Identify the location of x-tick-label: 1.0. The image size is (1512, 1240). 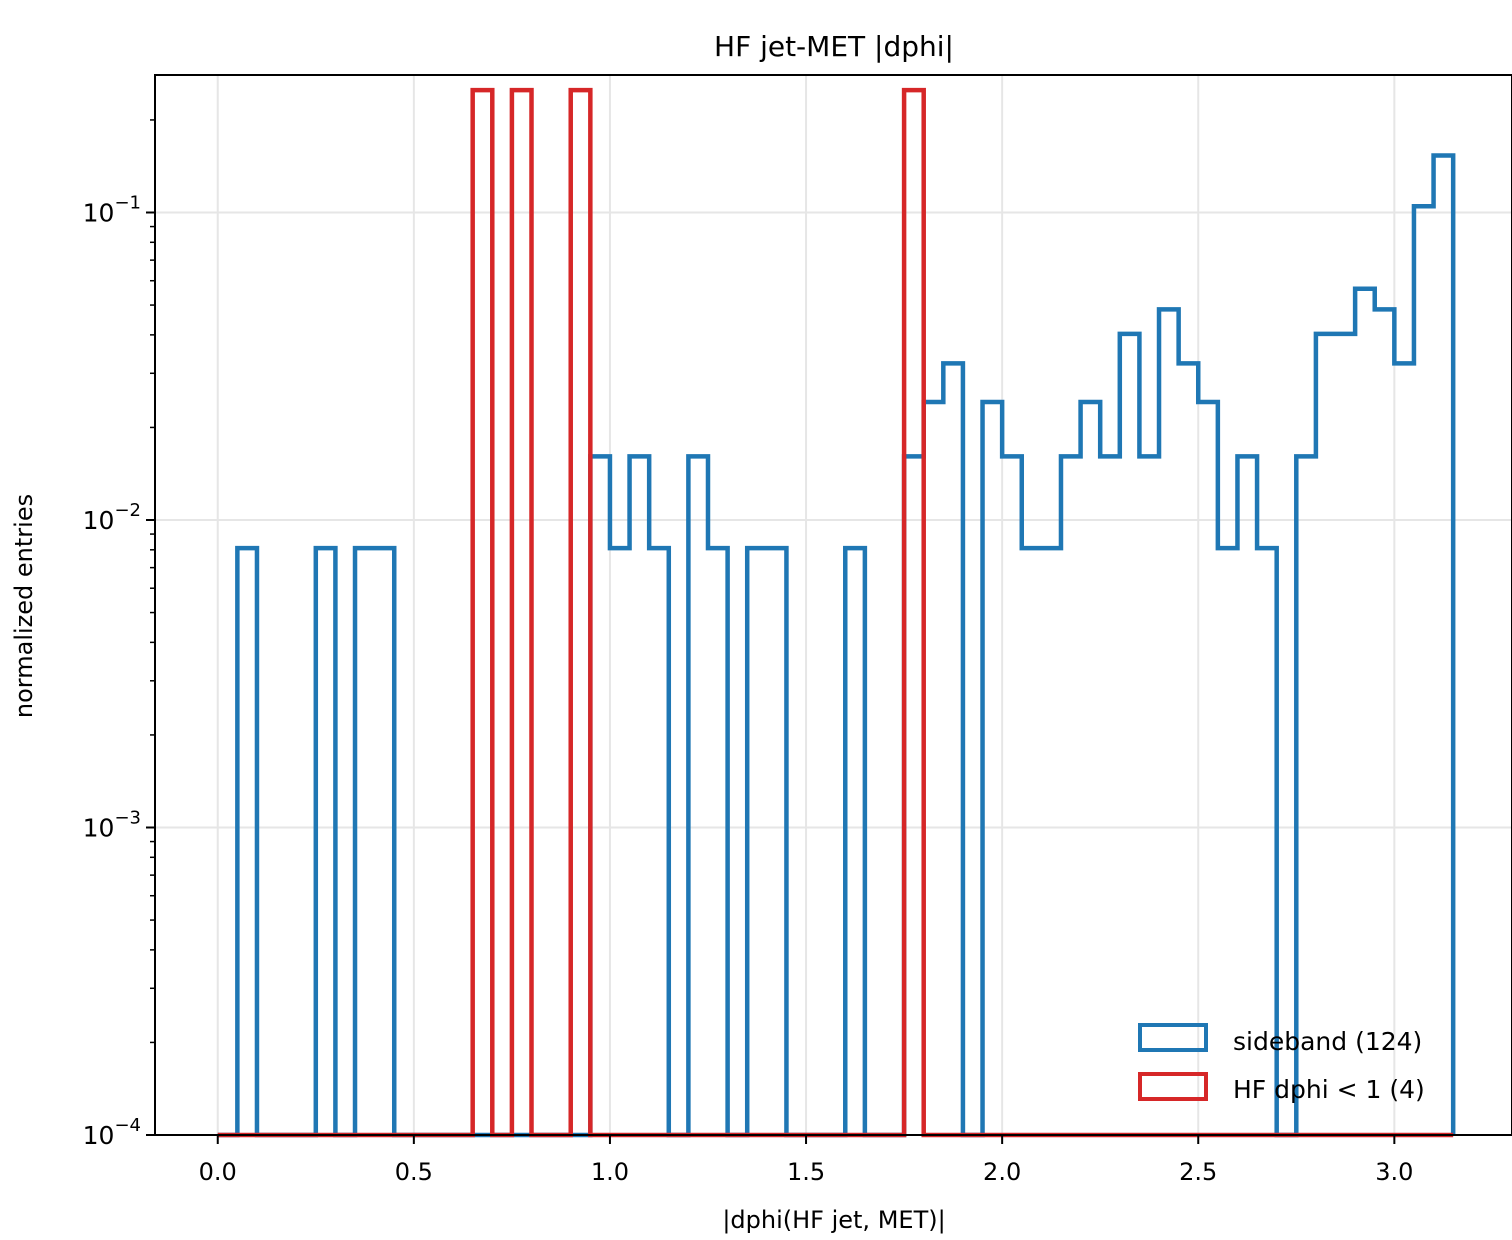
(610, 1172).